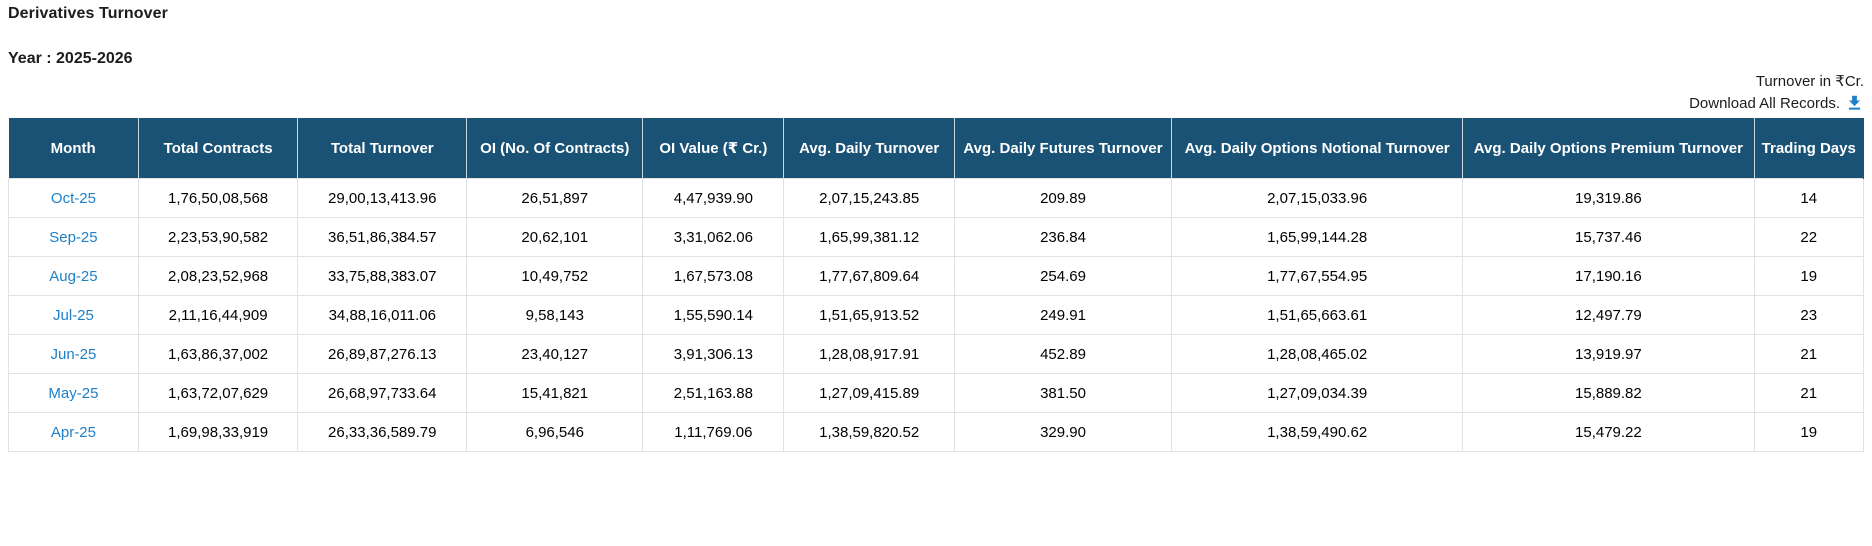 This screenshot has width=1872, height=546. Describe the element at coordinates (1808, 237) in the screenshot. I see `cell-trading-days: 22` at that location.